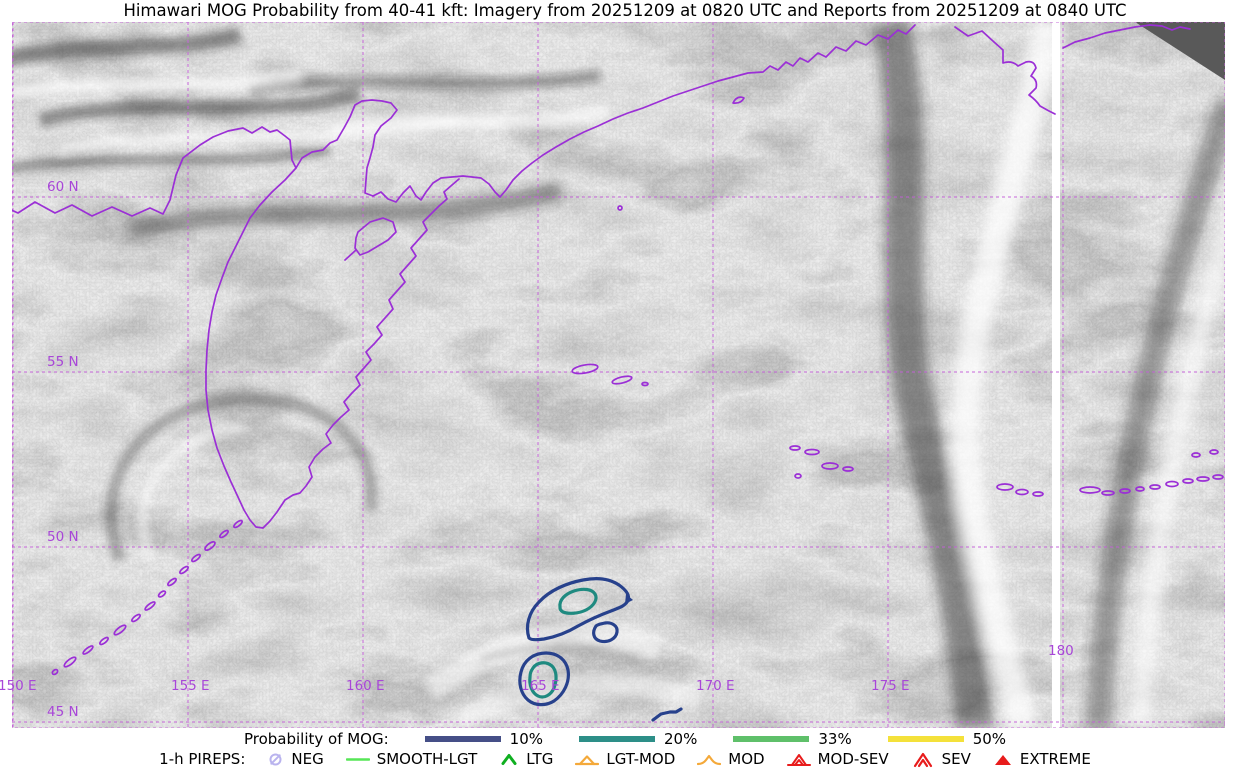  What do you see at coordinates (370, 239) in the screenshot?
I see `island-karaginsky` at bounding box center [370, 239].